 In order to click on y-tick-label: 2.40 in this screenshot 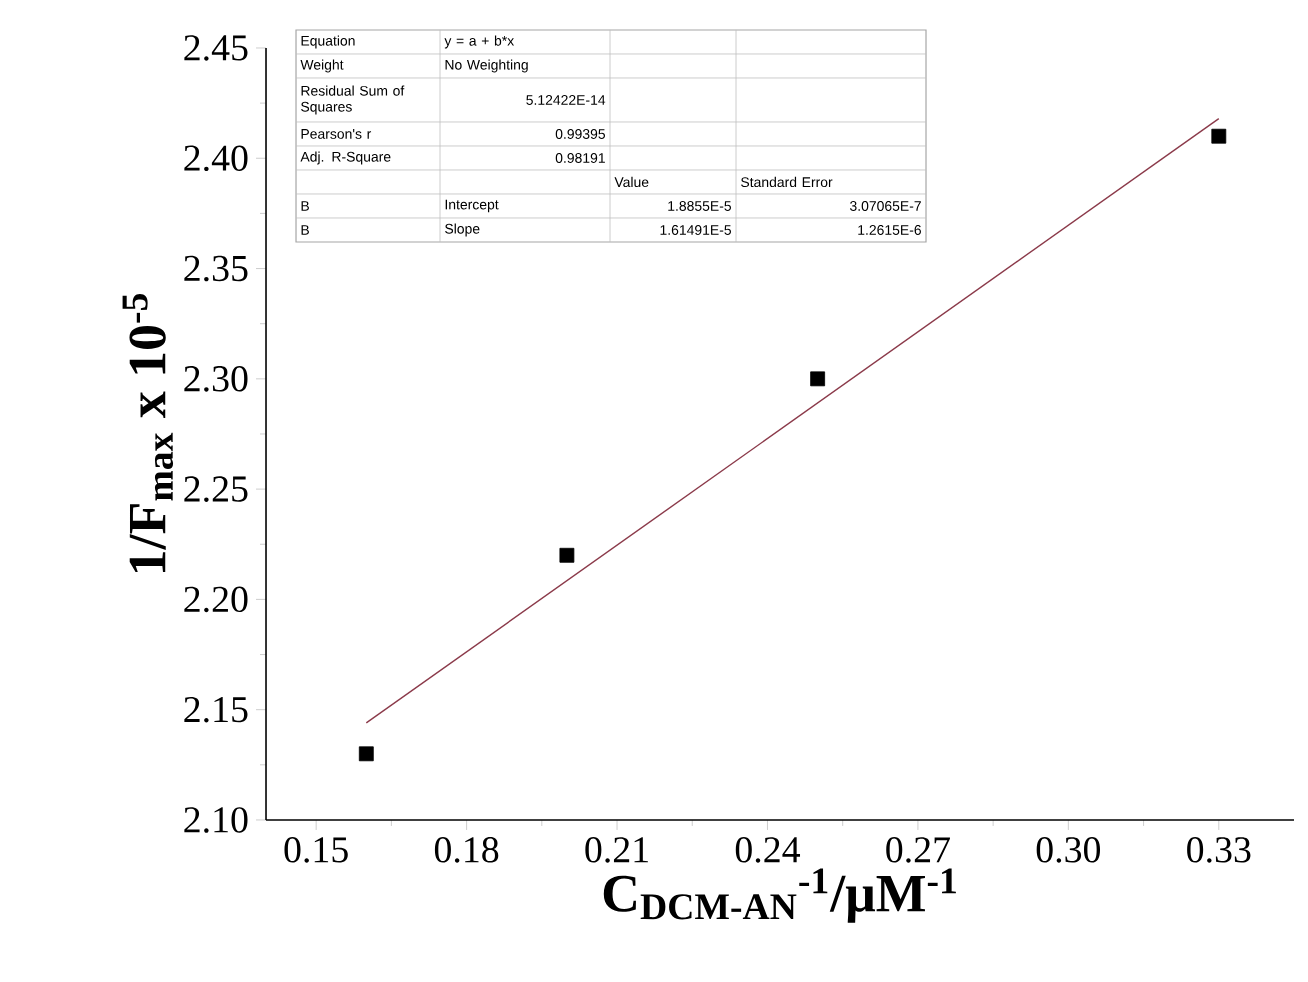, I will do `click(216, 158)`.